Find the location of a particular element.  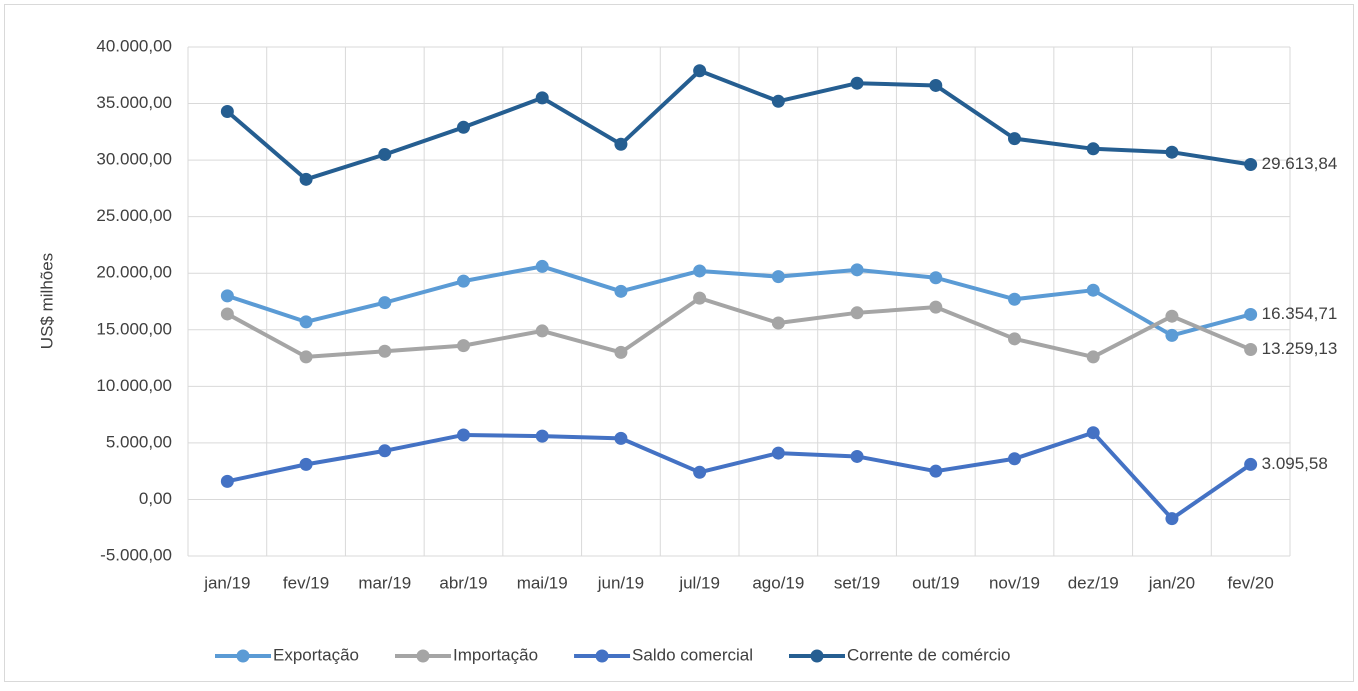

x-tick-label: jul/19 is located at coordinates (699, 582).